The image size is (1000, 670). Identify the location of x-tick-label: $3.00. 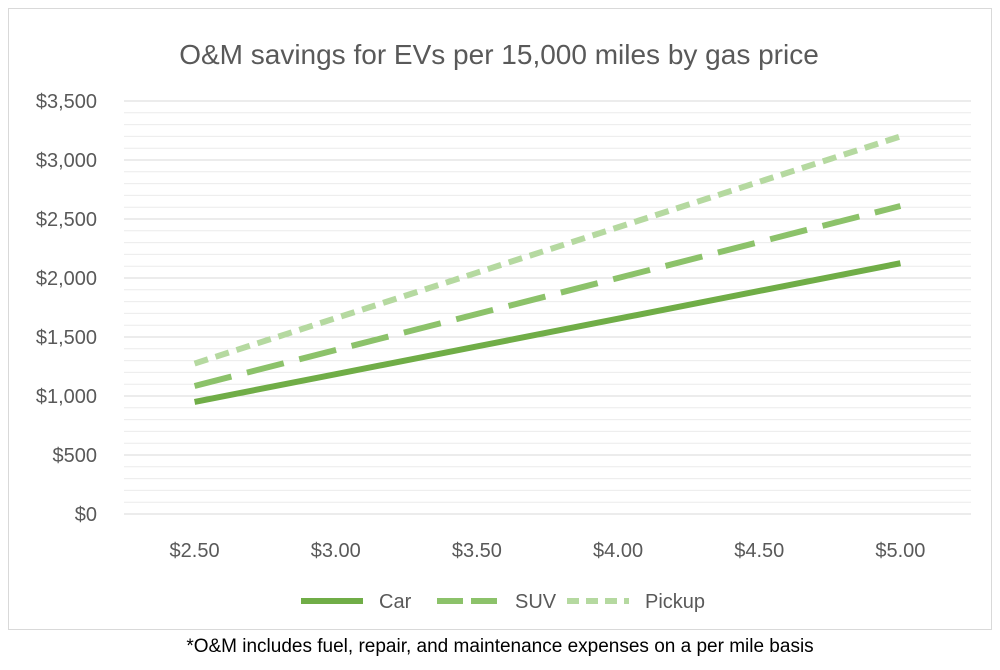
(336, 551).